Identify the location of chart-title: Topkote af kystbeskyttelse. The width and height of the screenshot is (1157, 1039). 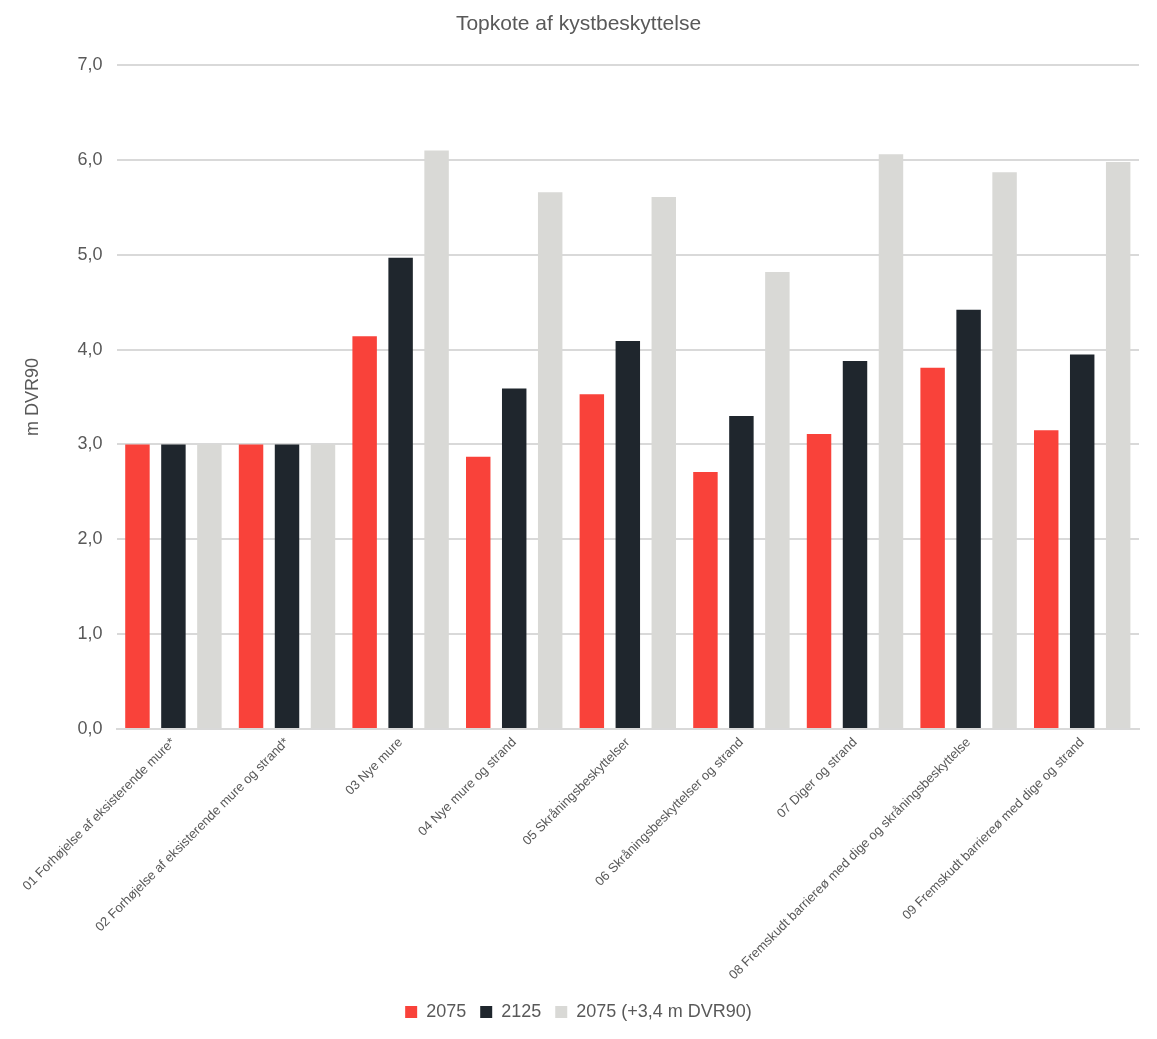
(578, 23).